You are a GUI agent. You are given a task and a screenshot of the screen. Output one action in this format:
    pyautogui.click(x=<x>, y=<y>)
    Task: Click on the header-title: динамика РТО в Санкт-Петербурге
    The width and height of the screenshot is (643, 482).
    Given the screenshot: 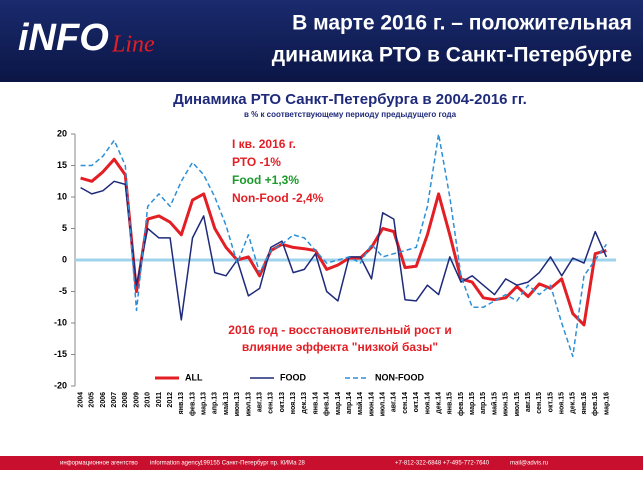 What is the action you would take?
    pyautogui.click(x=452, y=55)
    